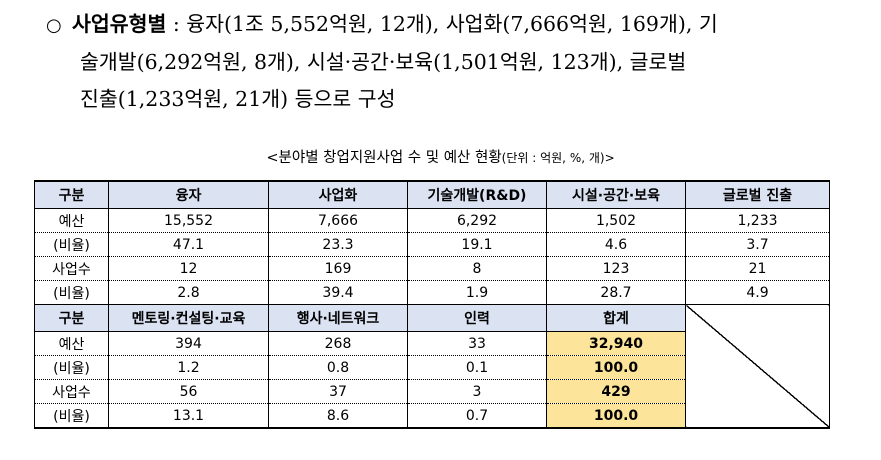 Image resolution: width=881 pixels, height=460 pixels. Describe the element at coordinates (338, 416) in the screenshot. I see `table-cell: 8.6` at that location.